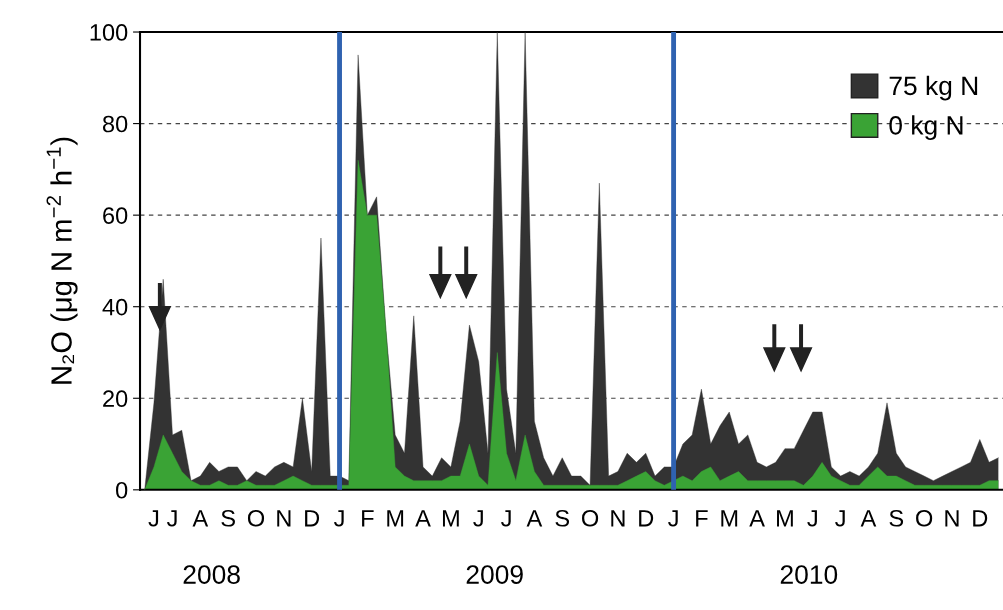 The image size is (1003, 610). Describe the element at coordinates (115, 215) in the screenshot. I see `y-tick-label: 60` at that location.